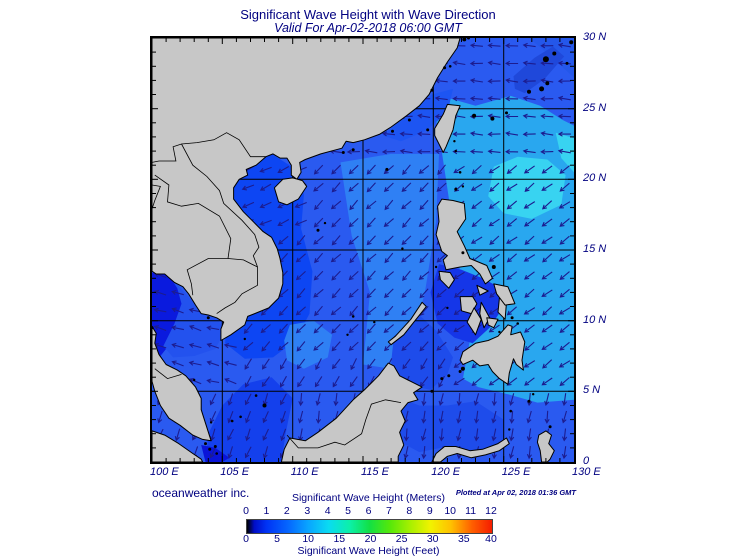 The height and width of the screenshot is (560, 755). What do you see at coordinates (308, 539) in the screenshot?
I see `legend-feet-tick: 10` at bounding box center [308, 539].